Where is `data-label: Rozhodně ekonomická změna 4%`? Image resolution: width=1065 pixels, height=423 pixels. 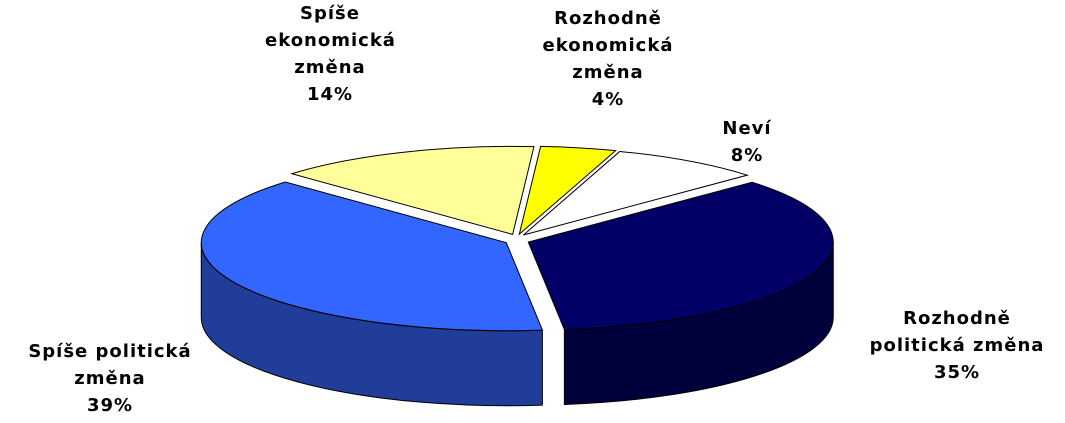
data-label: Rozhodně ekonomická změna 4% is located at coordinates (608, 59).